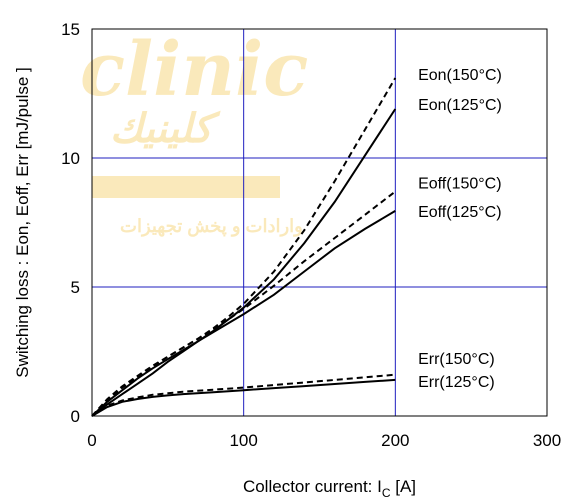 The height and width of the screenshot is (504, 577). Describe the element at coordinates (75, 287) in the screenshot. I see `y-tick-label: 5` at that location.